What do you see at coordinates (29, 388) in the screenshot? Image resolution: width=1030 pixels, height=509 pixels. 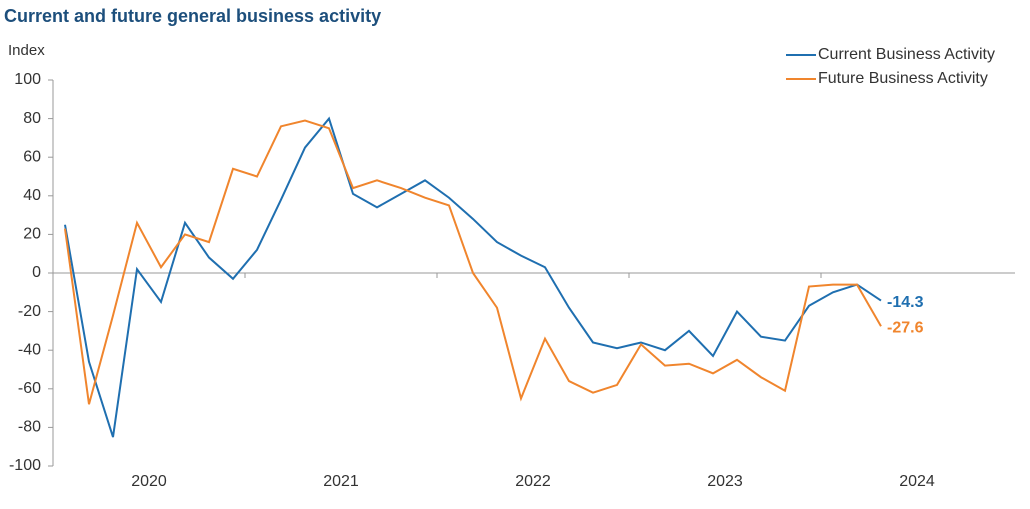 I see `y-tick-label: -60` at bounding box center [29, 388].